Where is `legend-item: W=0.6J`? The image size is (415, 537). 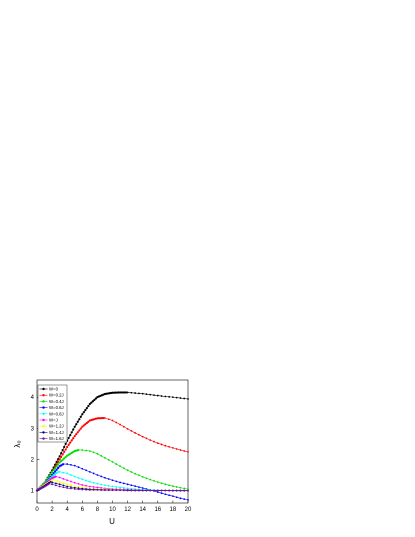
legend-item: W=0.6J is located at coordinates (51, 407).